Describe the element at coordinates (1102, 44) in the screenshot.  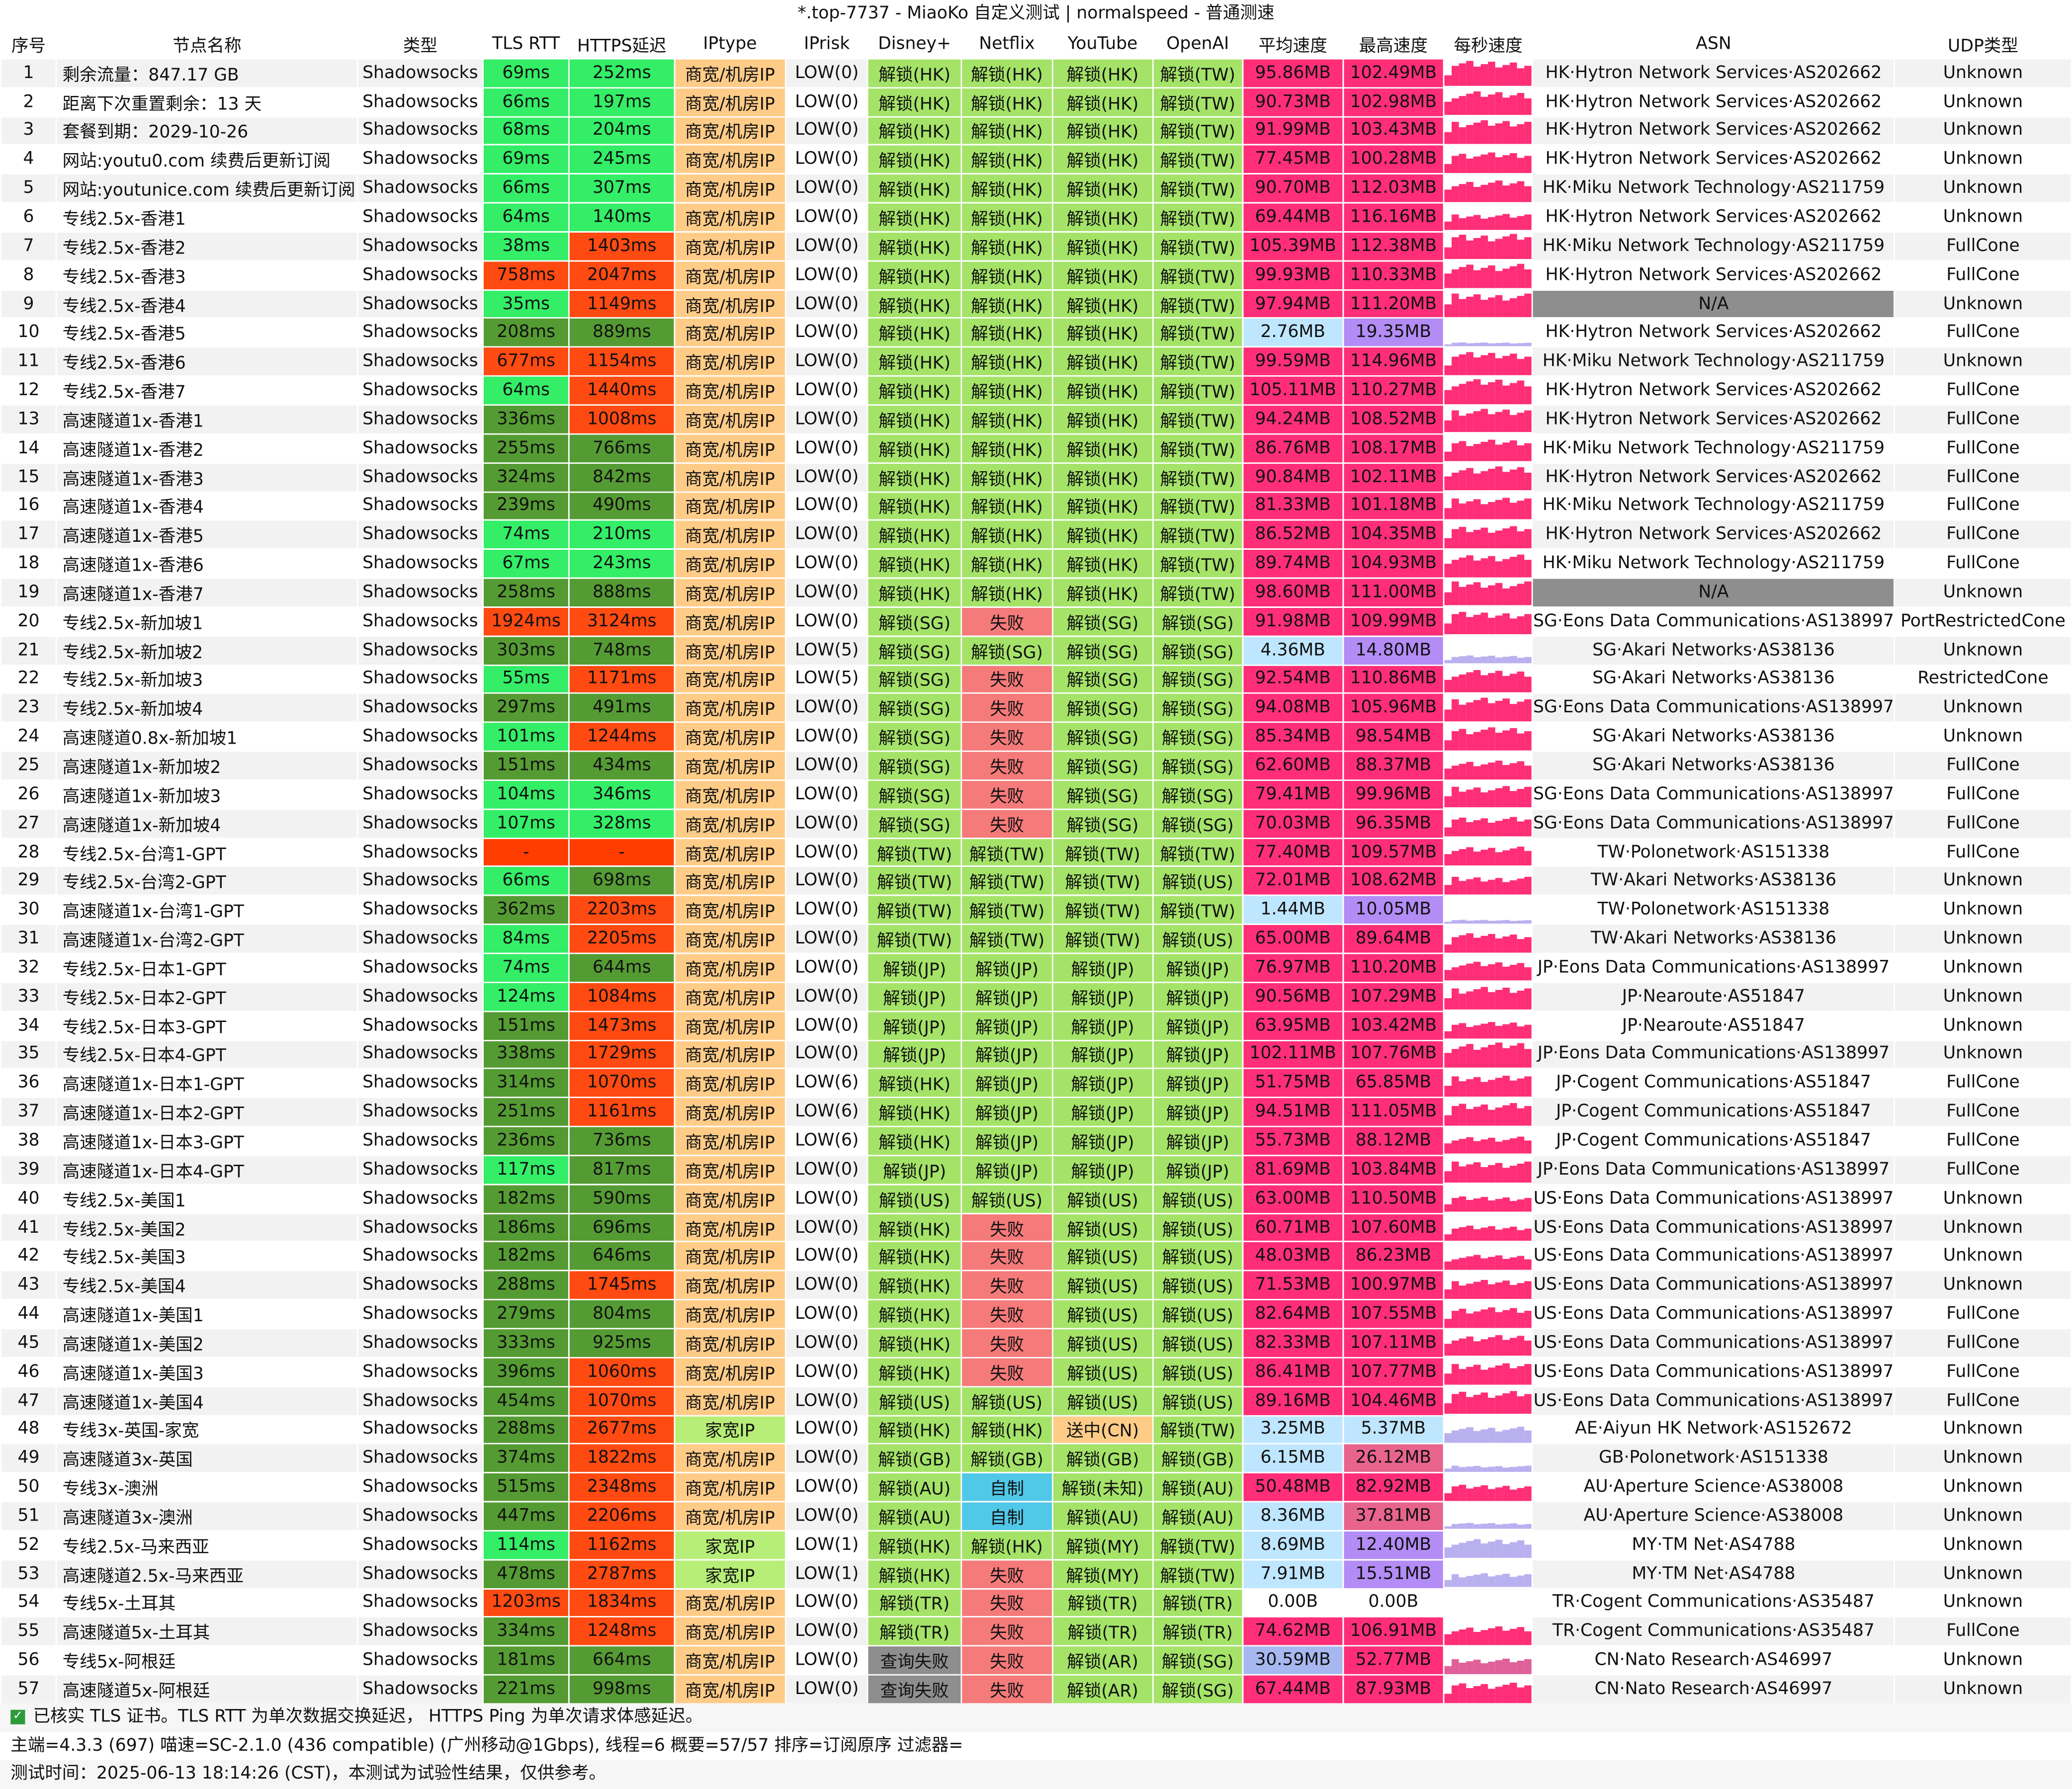
I see `header-youtube: YouTube` at that location.